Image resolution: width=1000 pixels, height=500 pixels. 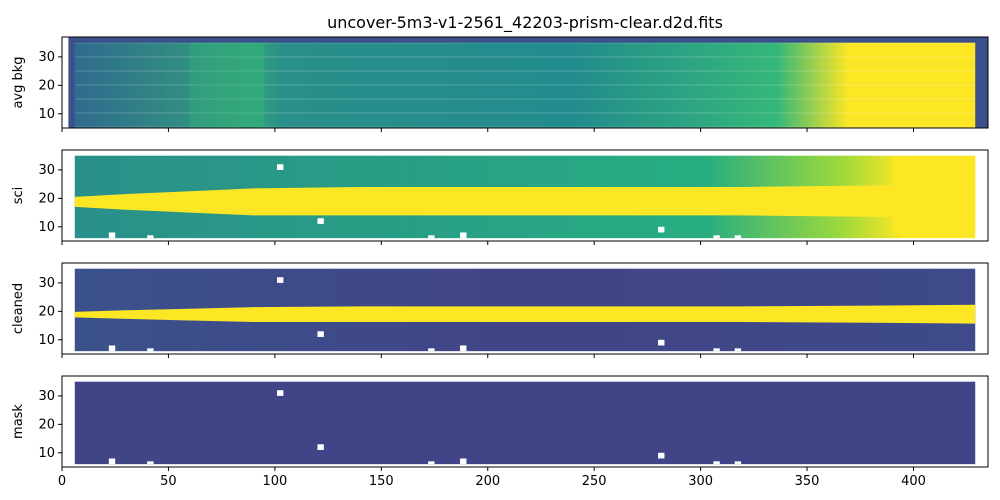 I want to click on y-axis-label: cleaned, so click(x=18, y=308).